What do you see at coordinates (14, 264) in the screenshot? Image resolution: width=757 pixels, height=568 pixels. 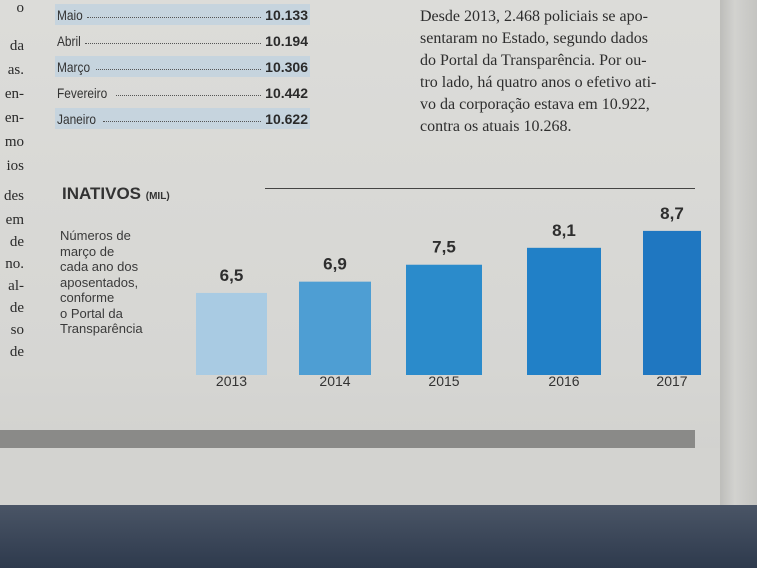 I see `column-fragment: no.` at bounding box center [14, 264].